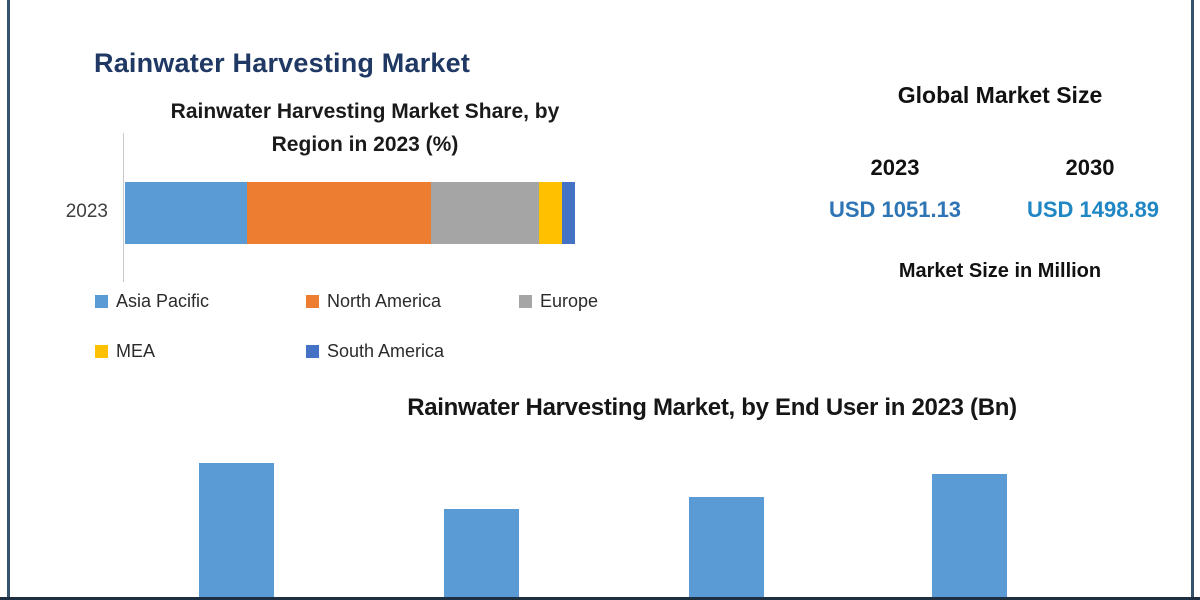 The image size is (1200, 600). What do you see at coordinates (186, 213) in the screenshot?
I see `bar-segment-asia-pacific` at bounding box center [186, 213].